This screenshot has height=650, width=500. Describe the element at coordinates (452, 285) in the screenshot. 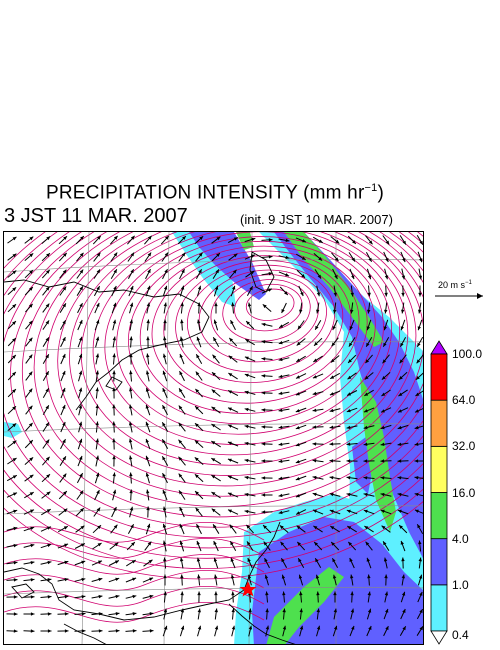

I see `reference-vector-text: 20 m s` at that location.